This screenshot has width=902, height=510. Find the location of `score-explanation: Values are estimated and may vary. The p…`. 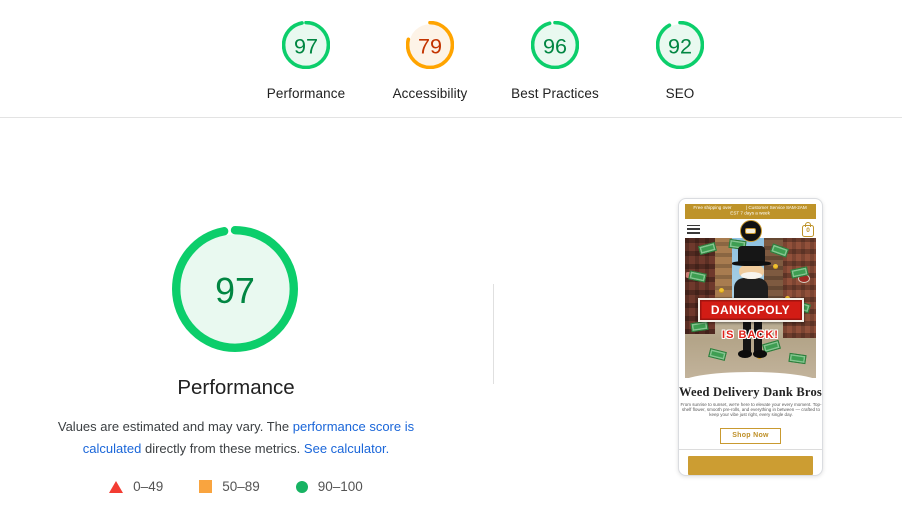

score-explanation: Values are estimated and may vary. The p… is located at coordinates (236, 437).